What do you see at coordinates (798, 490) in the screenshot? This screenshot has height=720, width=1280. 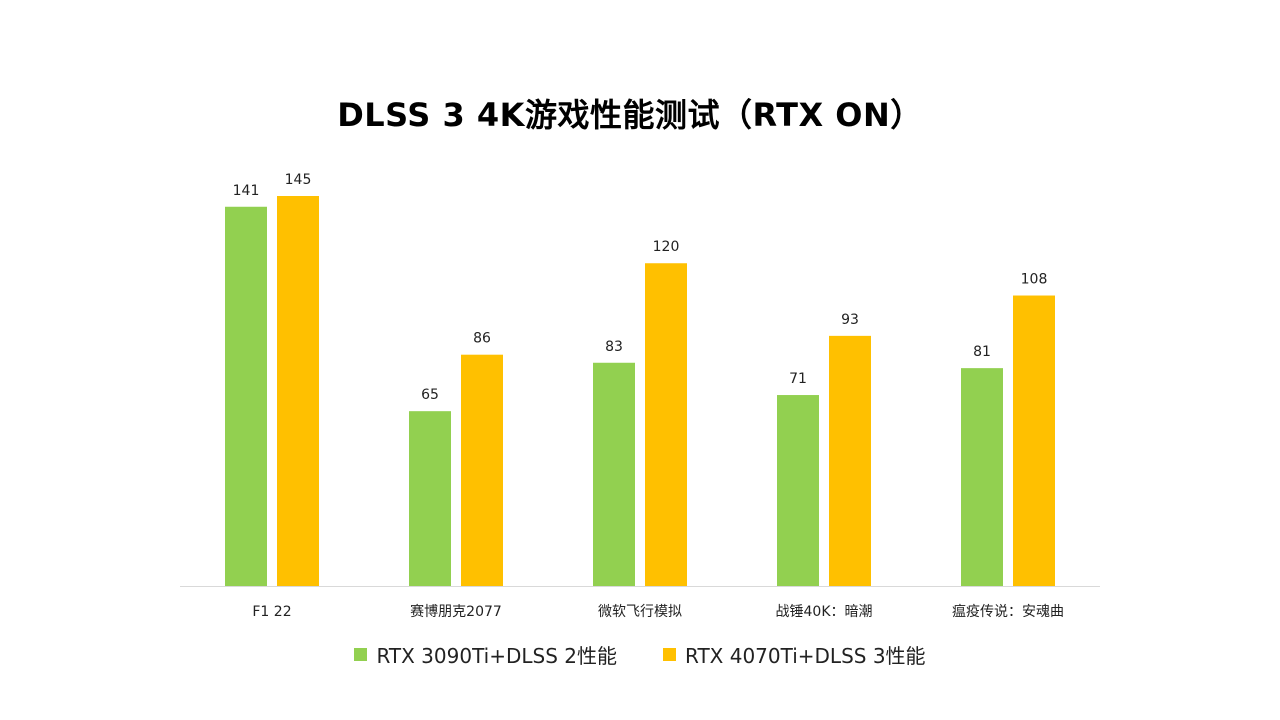 I see `bar-series1-cat4` at bounding box center [798, 490].